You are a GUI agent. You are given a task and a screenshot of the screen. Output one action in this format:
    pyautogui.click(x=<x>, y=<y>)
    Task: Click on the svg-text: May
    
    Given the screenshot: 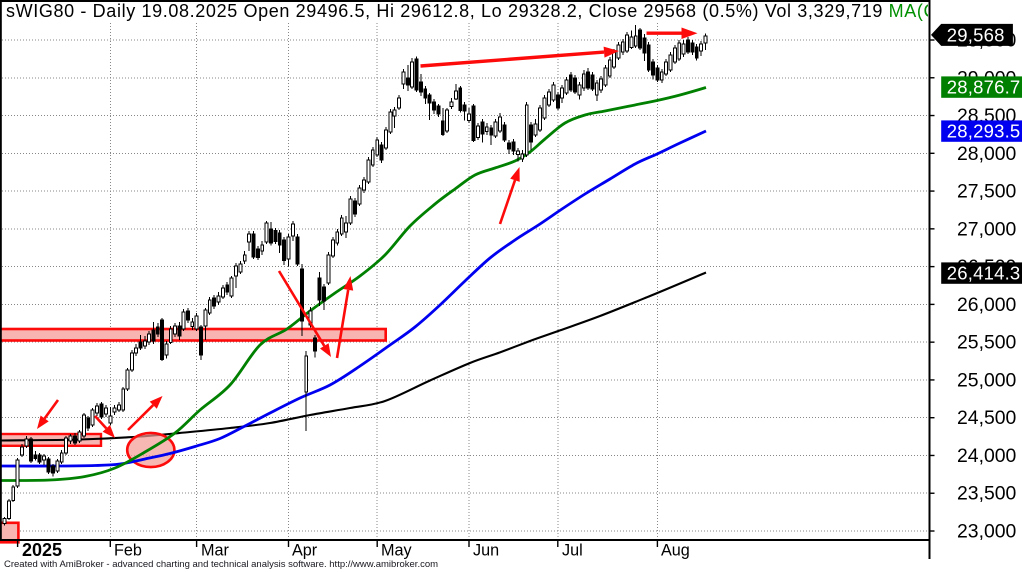 What is the action you would take?
    pyautogui.click(x=396, y=551)
    